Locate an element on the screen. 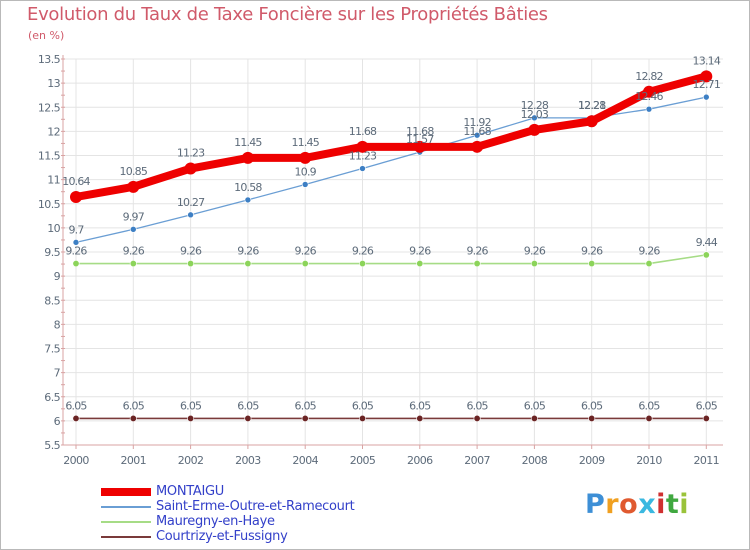 This screenshot has height=550, width=750. data-label: 11.57 is located at coordinates (420, 139).